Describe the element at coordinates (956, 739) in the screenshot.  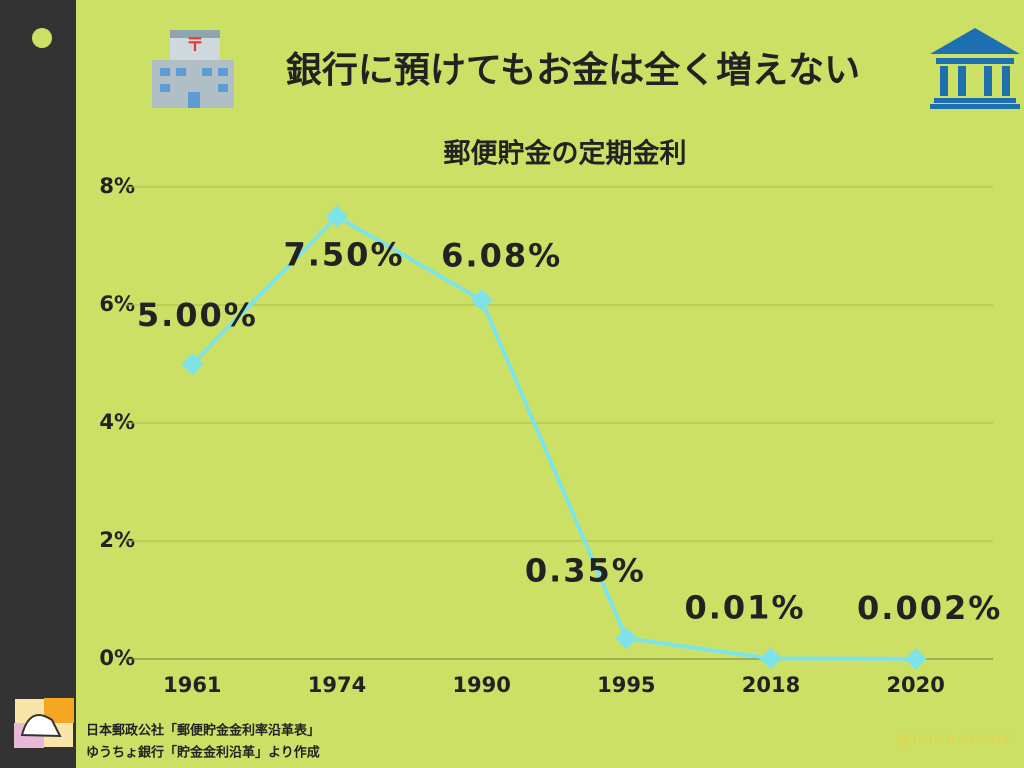
I see `credit: @uminoxhiro` at that location.